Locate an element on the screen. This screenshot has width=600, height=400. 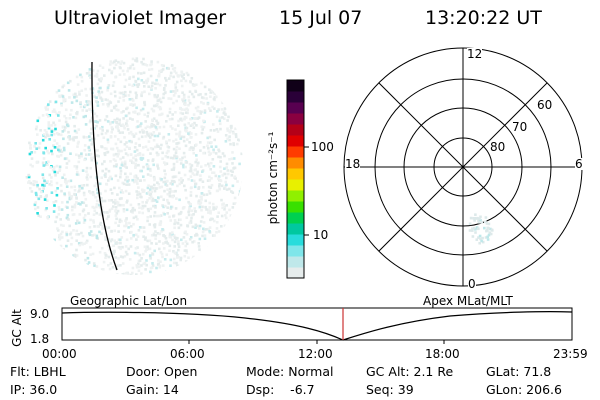
colorbar-scale is located at coordinates (295, 179).